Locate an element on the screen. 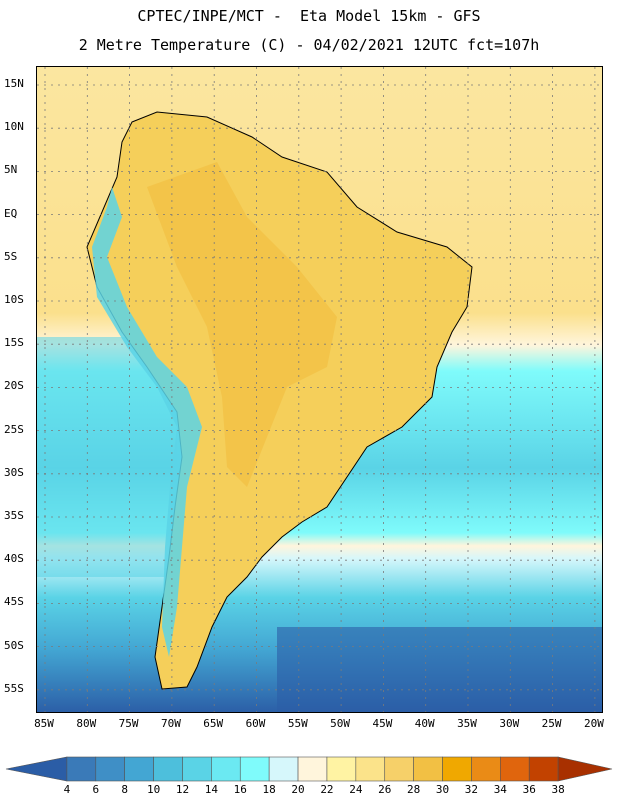 The image size is (618, 800). lon-label-30w: 30W is located at coordinates (509, 723).